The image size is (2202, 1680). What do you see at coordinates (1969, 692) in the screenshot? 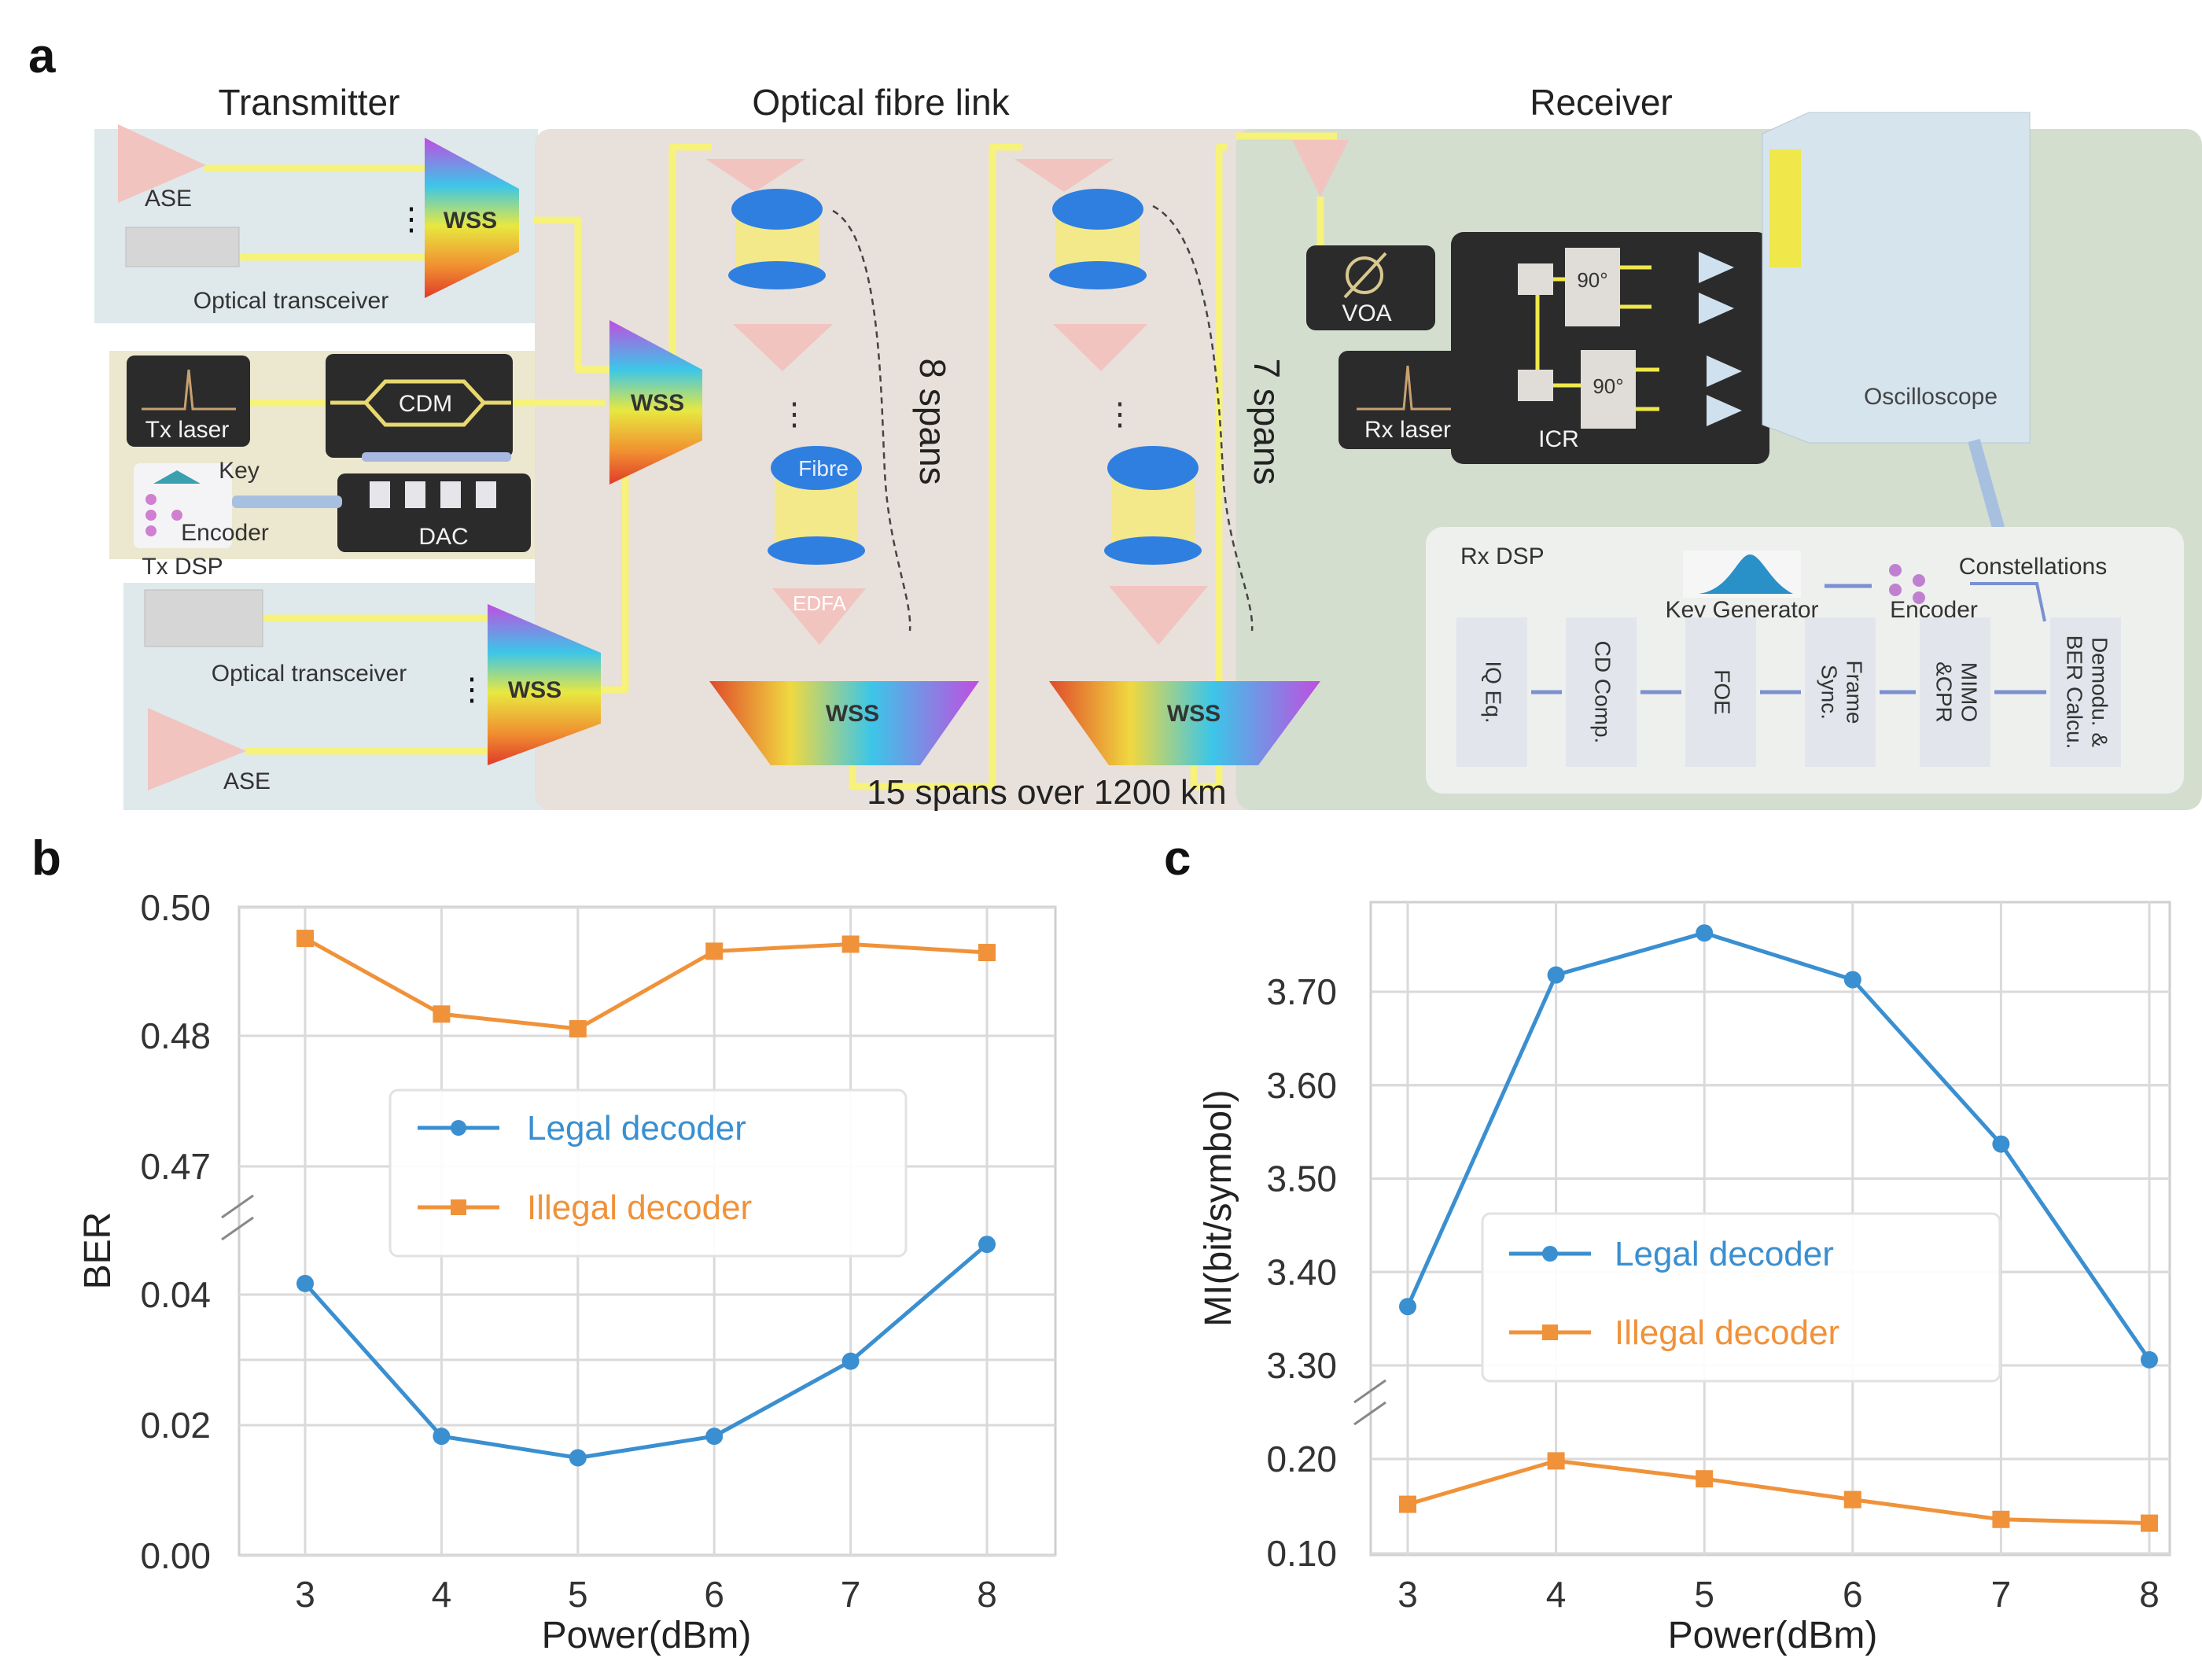
I see `dsp-block-label: MIMO` at bounding box center [1969, 692].